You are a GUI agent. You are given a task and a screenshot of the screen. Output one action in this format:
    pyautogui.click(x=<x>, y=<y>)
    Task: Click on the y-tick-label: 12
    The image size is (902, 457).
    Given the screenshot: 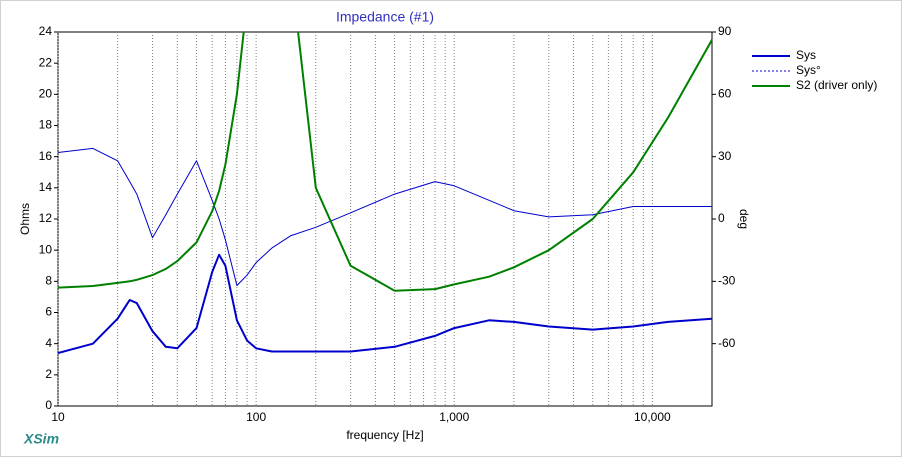 What is the action you would take?
    pyautogui.click(x=46, y=218)
    